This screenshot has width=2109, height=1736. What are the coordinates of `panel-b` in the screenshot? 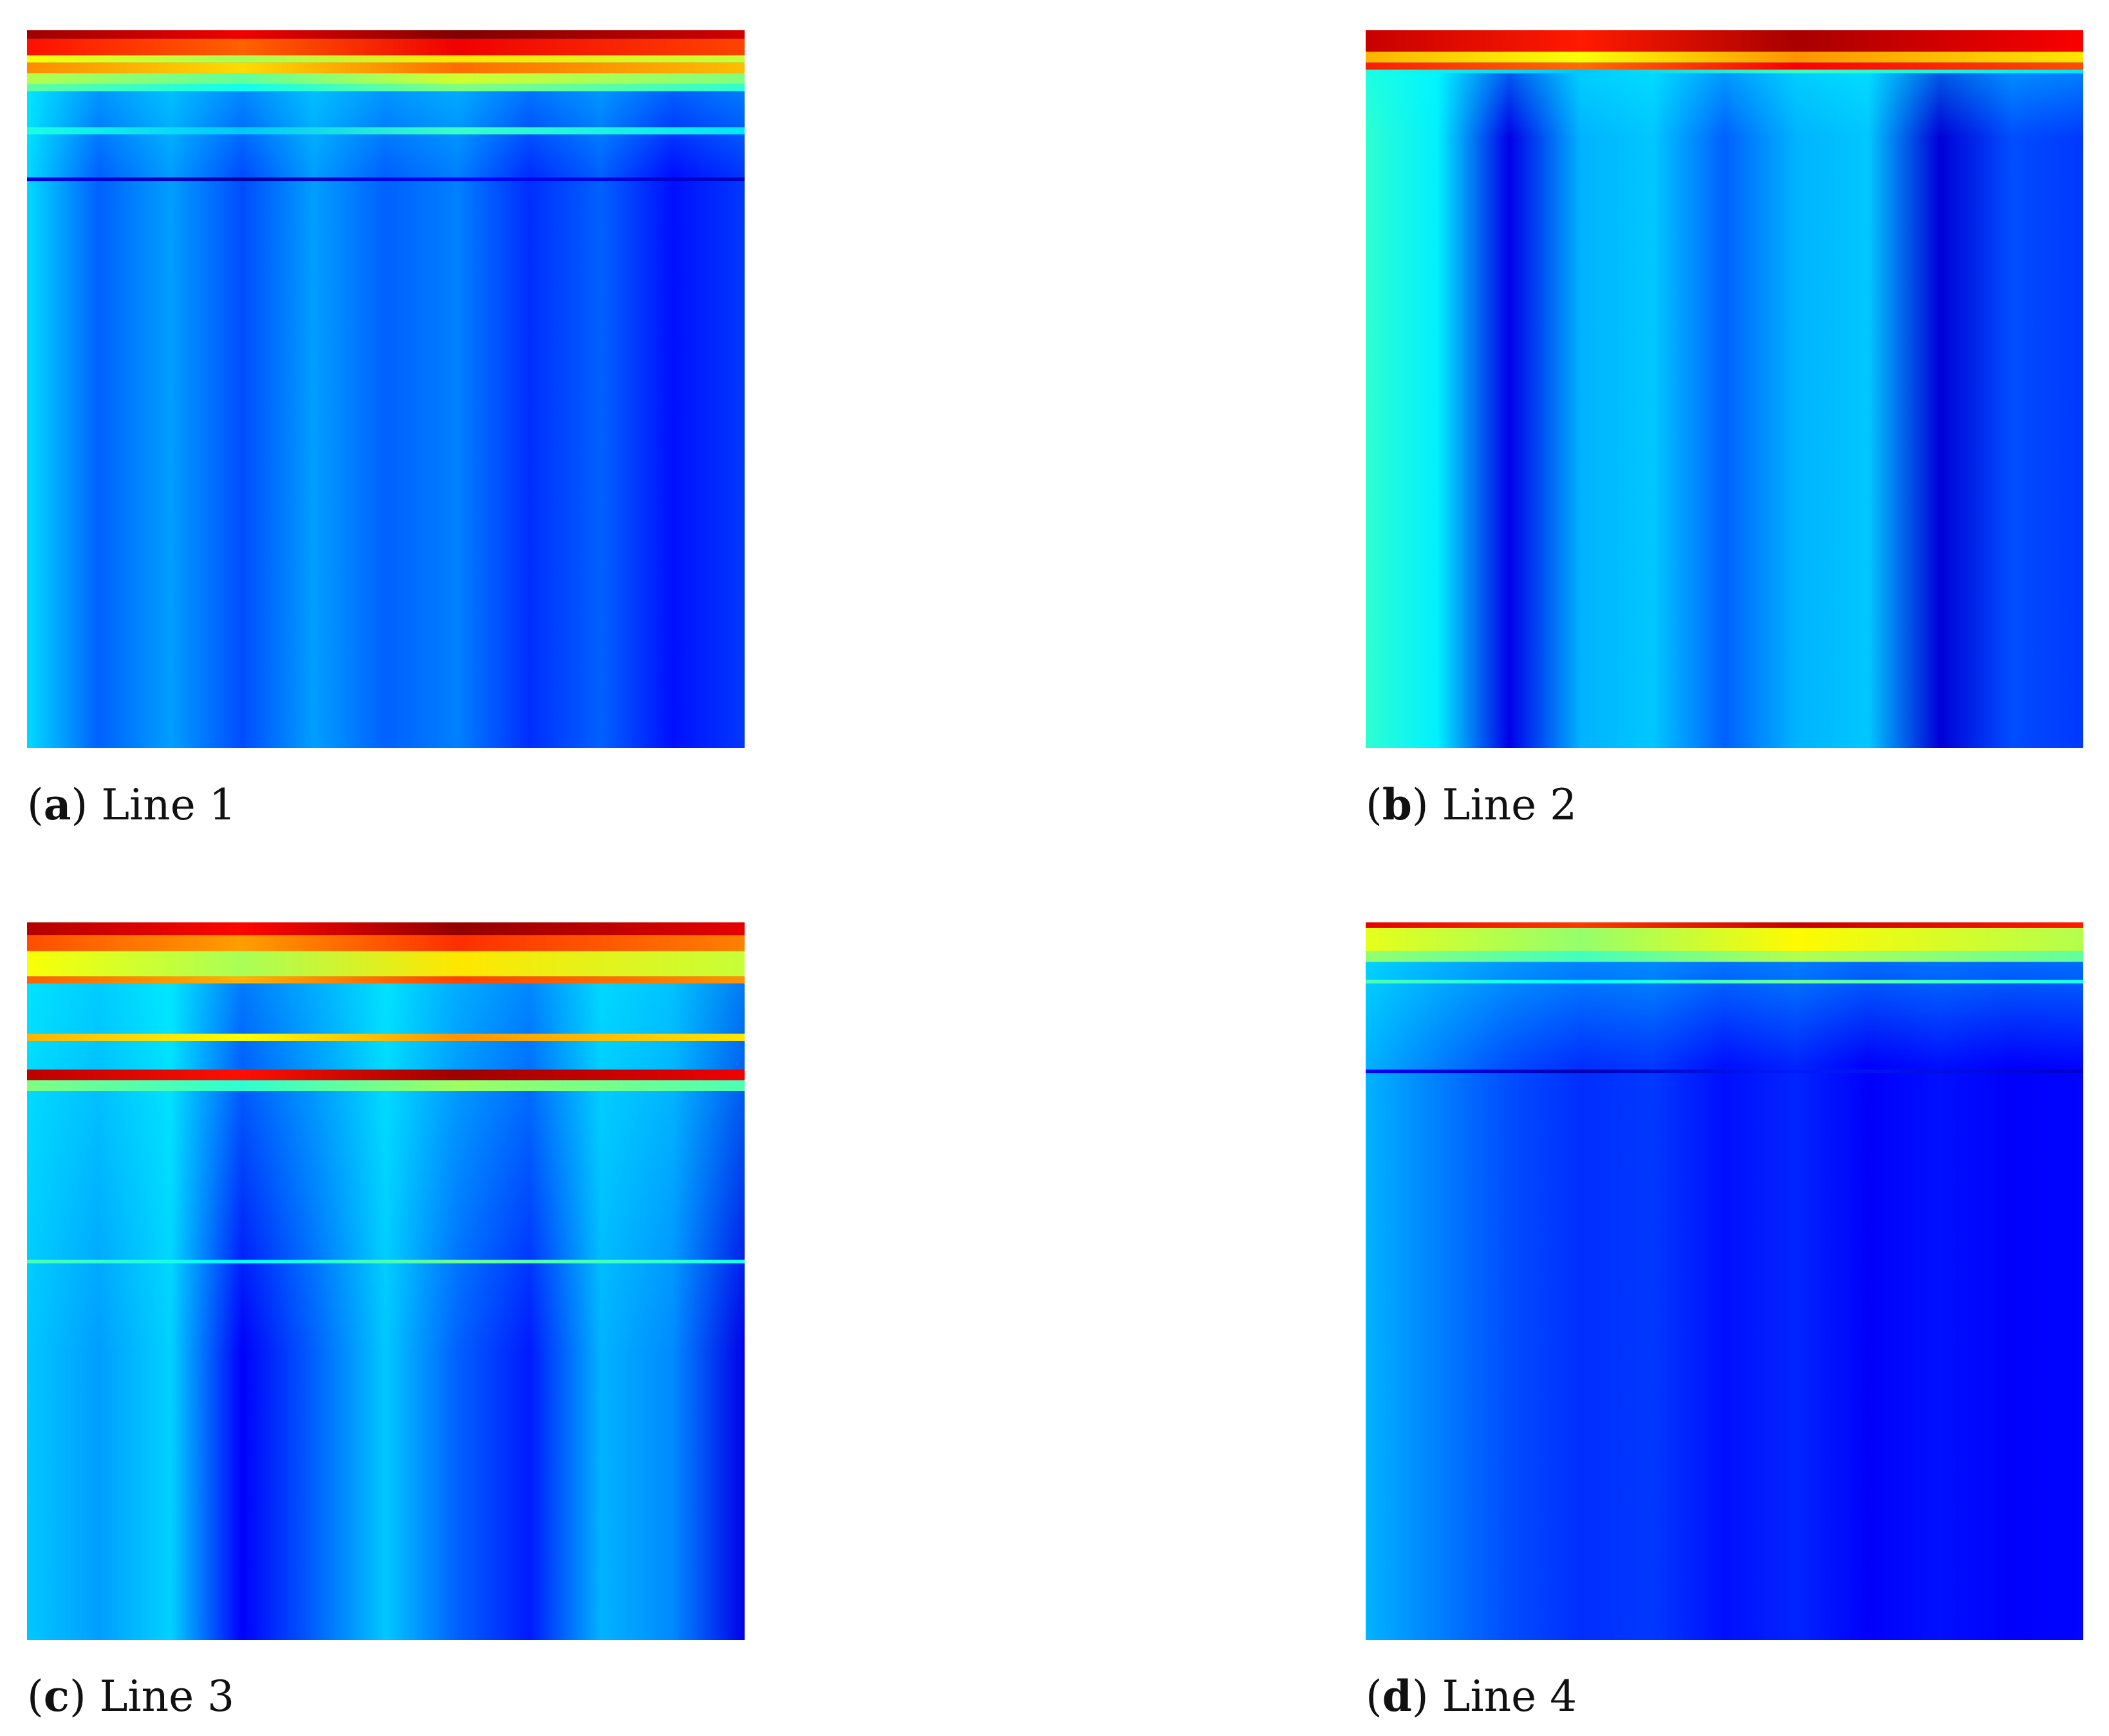 It's located at (1724, 389).